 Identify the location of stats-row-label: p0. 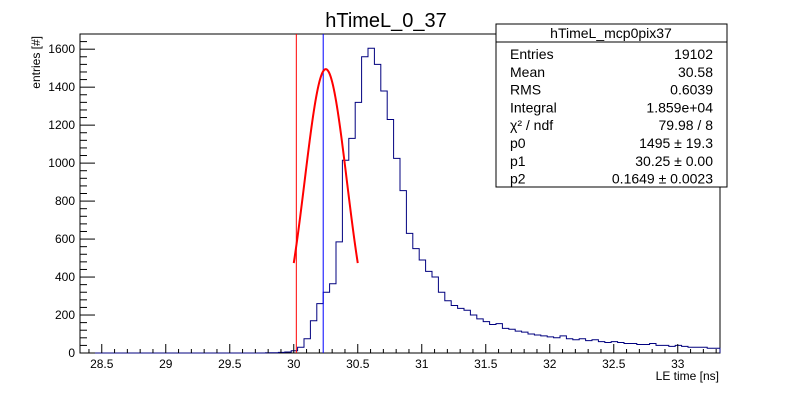
(518, 143).